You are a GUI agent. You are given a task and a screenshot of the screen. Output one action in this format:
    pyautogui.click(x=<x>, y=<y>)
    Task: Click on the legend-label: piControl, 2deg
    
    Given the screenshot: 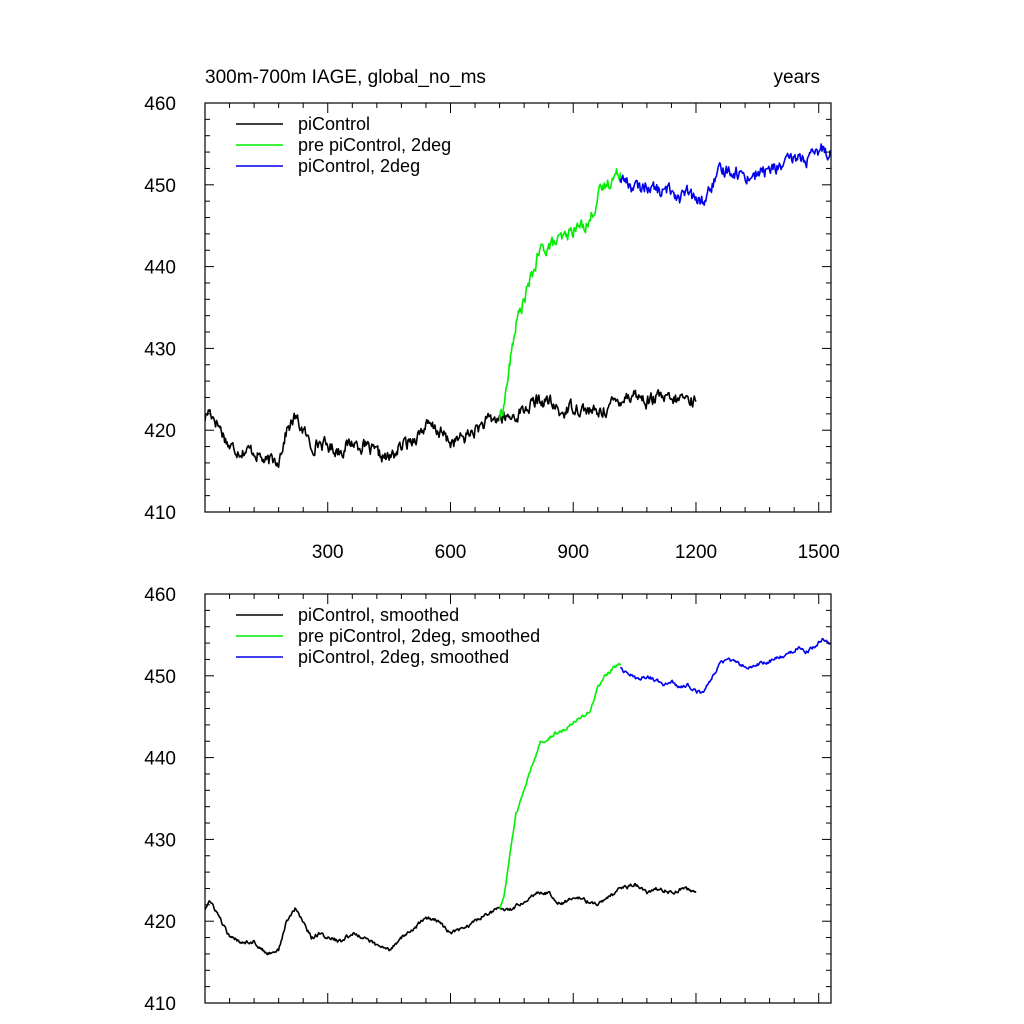 What is the action you would take?
    pyautogui.click(x=359, y=166)
    